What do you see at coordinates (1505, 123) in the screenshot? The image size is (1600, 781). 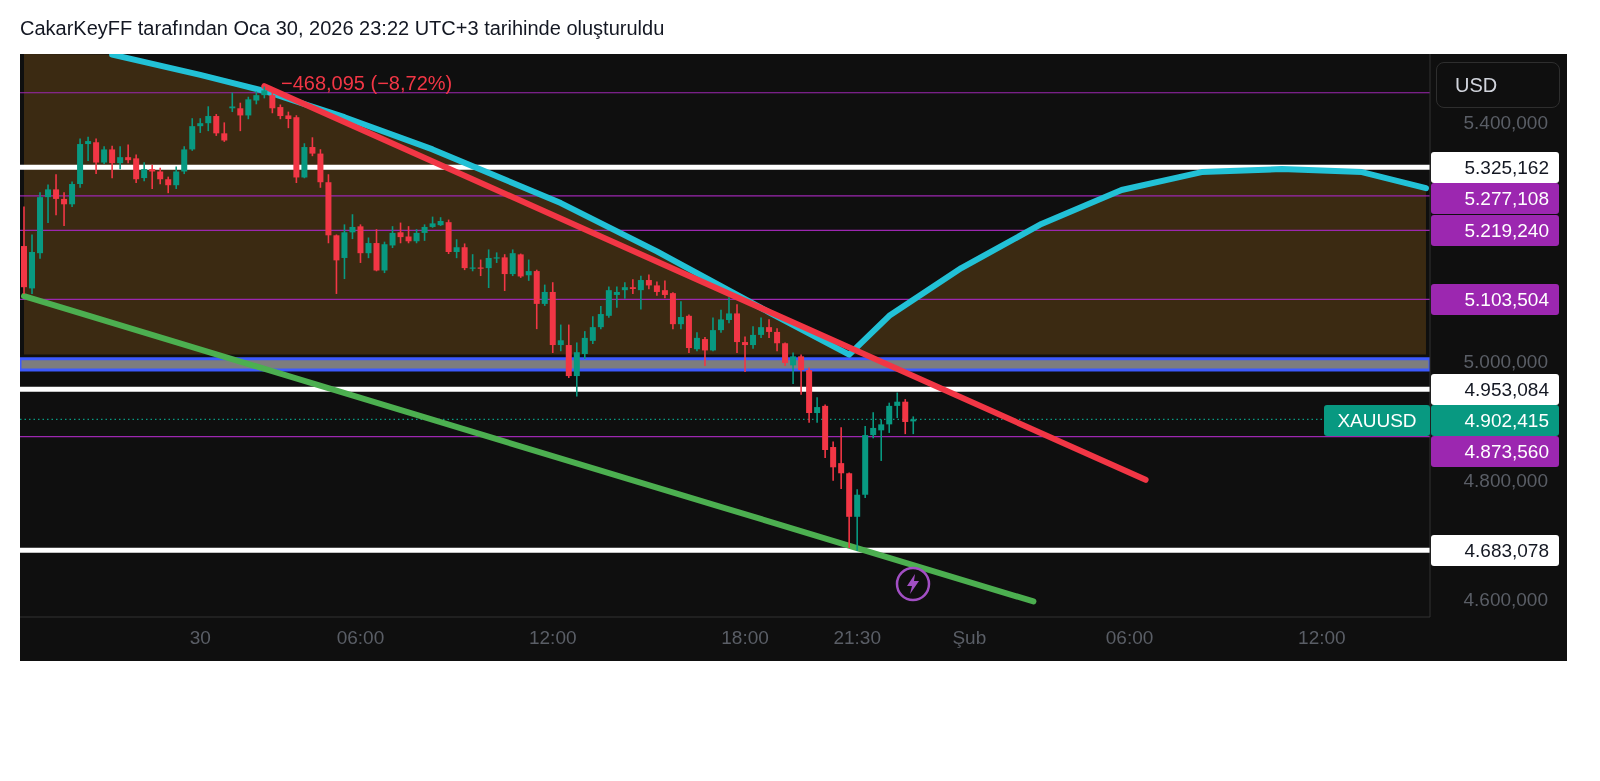 I see `y-tick-label: 5.400,000` at bounding box center [1505, 123].